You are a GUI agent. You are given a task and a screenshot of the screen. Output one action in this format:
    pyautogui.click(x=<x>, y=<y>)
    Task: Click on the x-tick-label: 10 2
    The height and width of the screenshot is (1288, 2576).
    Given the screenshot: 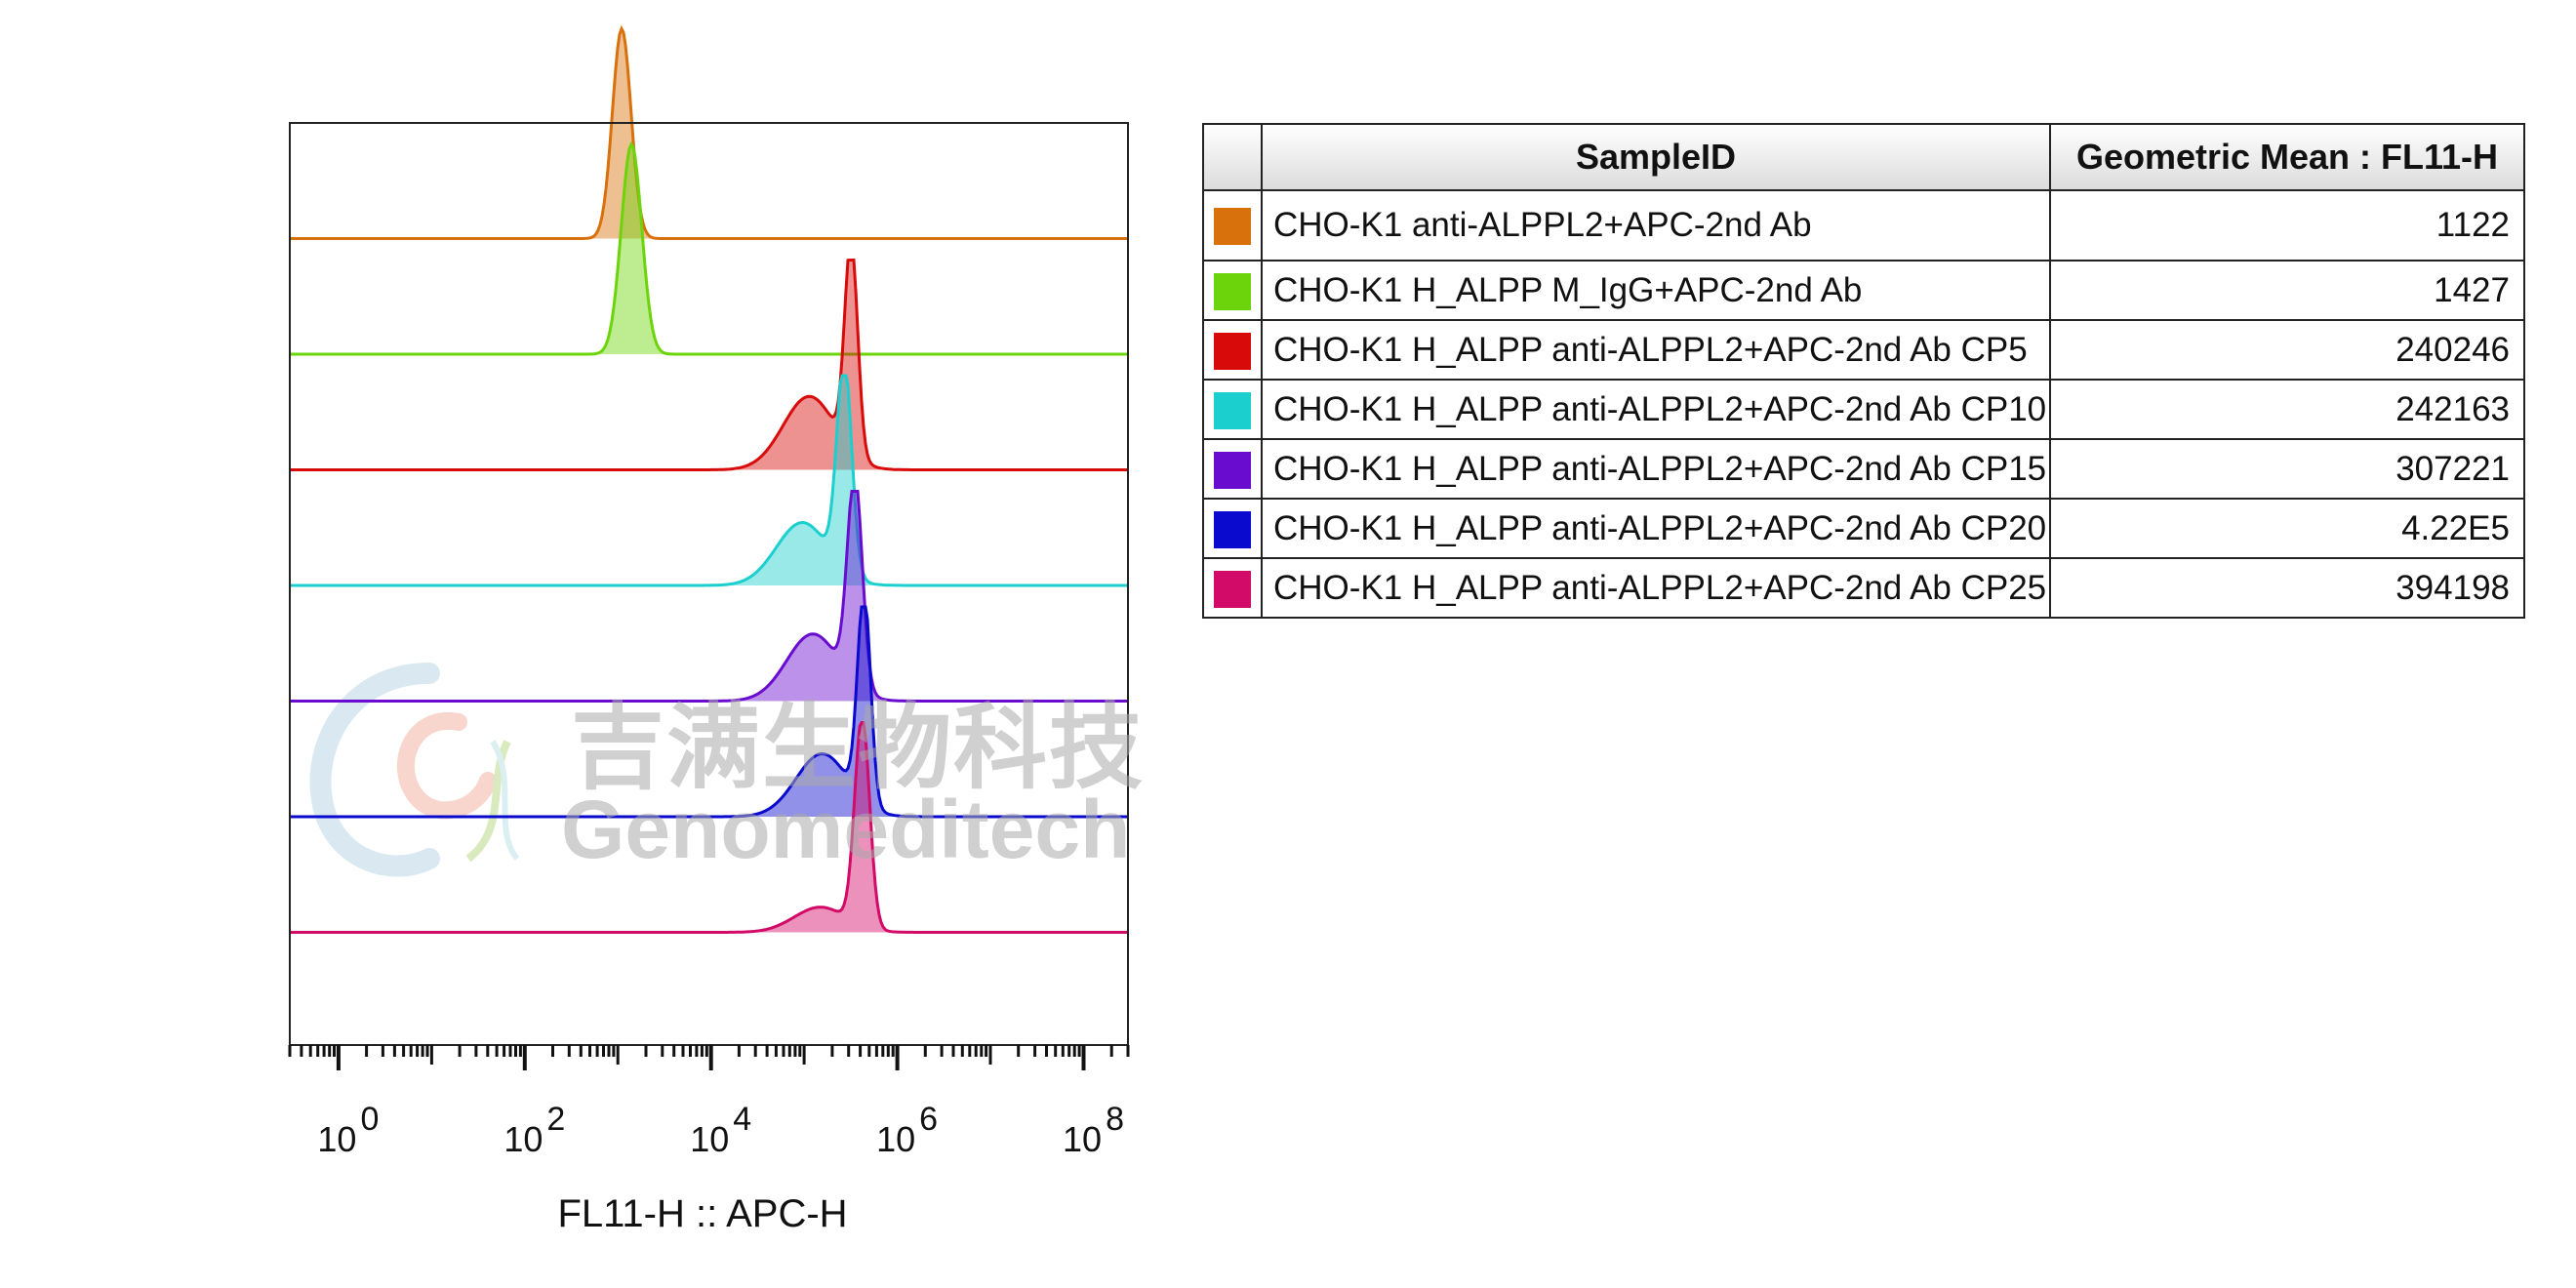 What is the action you would take?
    pyautogui.click(x=534, y=1130)
    